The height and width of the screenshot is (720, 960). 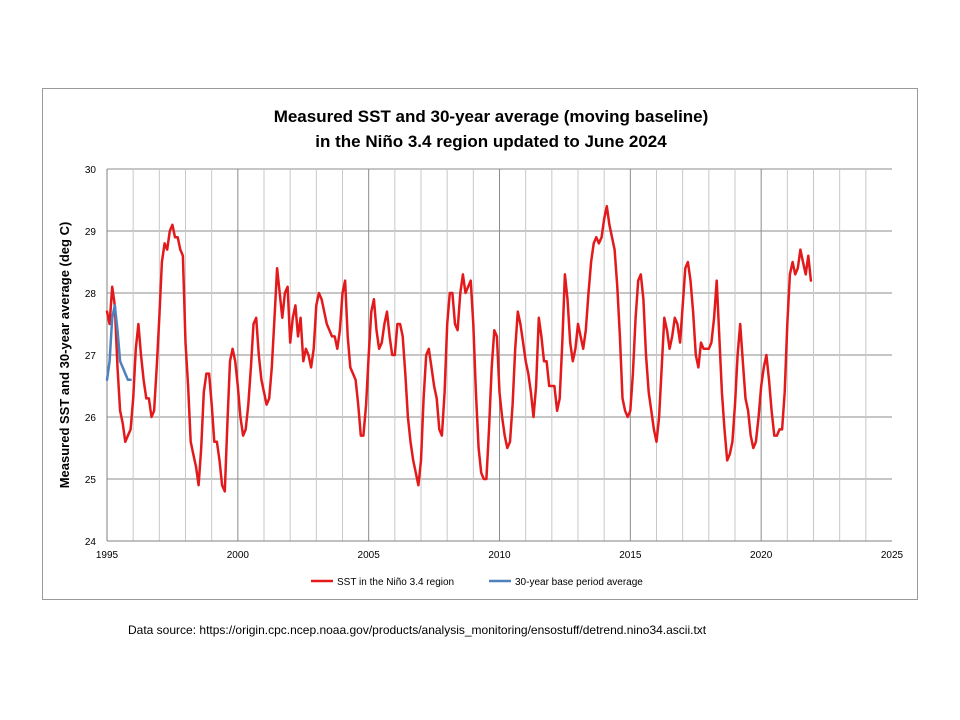 What do you see at coordinates (162, 630) in the screenshot?
I see `source-label: Data source:` at bounding box center [162, 630].